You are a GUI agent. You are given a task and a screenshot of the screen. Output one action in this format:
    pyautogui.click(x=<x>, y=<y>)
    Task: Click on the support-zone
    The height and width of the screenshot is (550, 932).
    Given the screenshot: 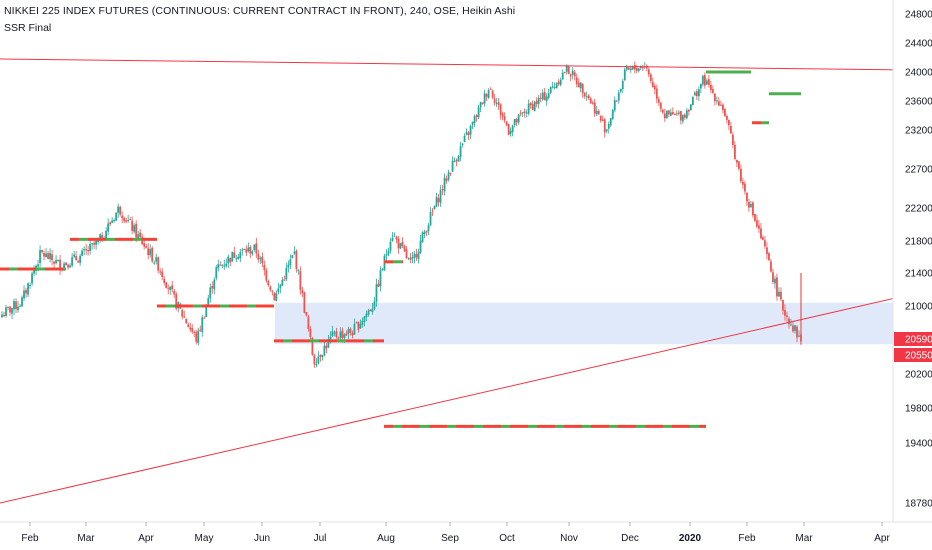 What is the action you would take?
    pyautogui.click(x=584, y=323)
    